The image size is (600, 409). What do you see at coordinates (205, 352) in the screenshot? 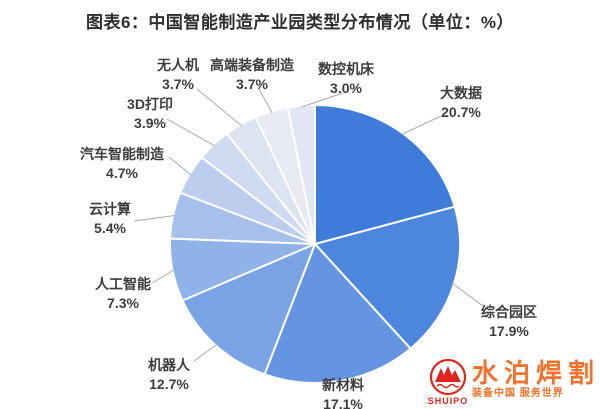
I see `leader-line-机器人` at bounding box center [205, 352].